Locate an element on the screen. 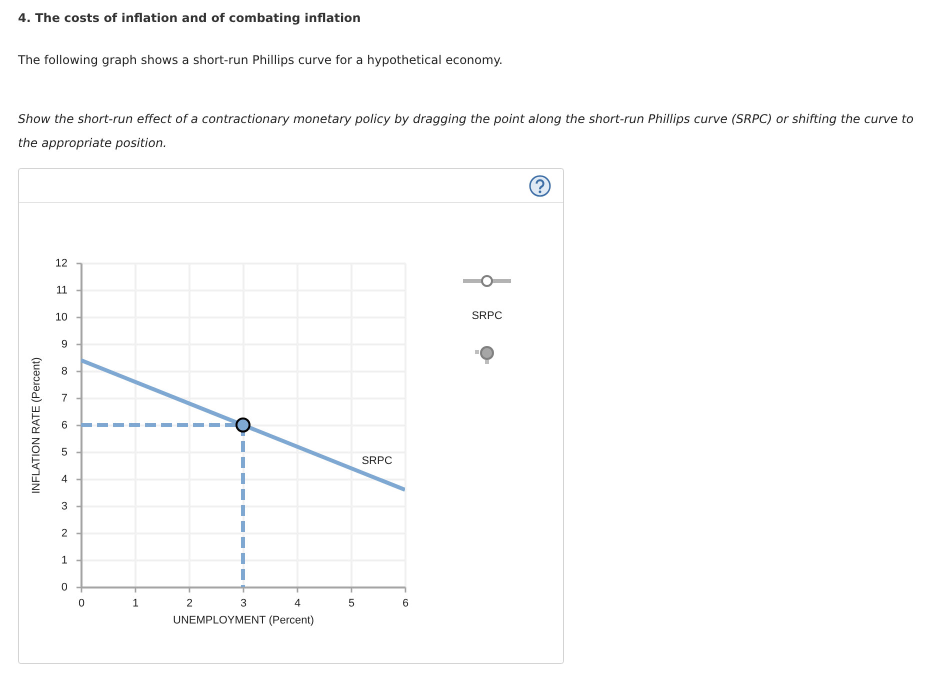 This screenshot has width=941, height=697. y-tick-label: 7 is located at coordinates (64, 398).